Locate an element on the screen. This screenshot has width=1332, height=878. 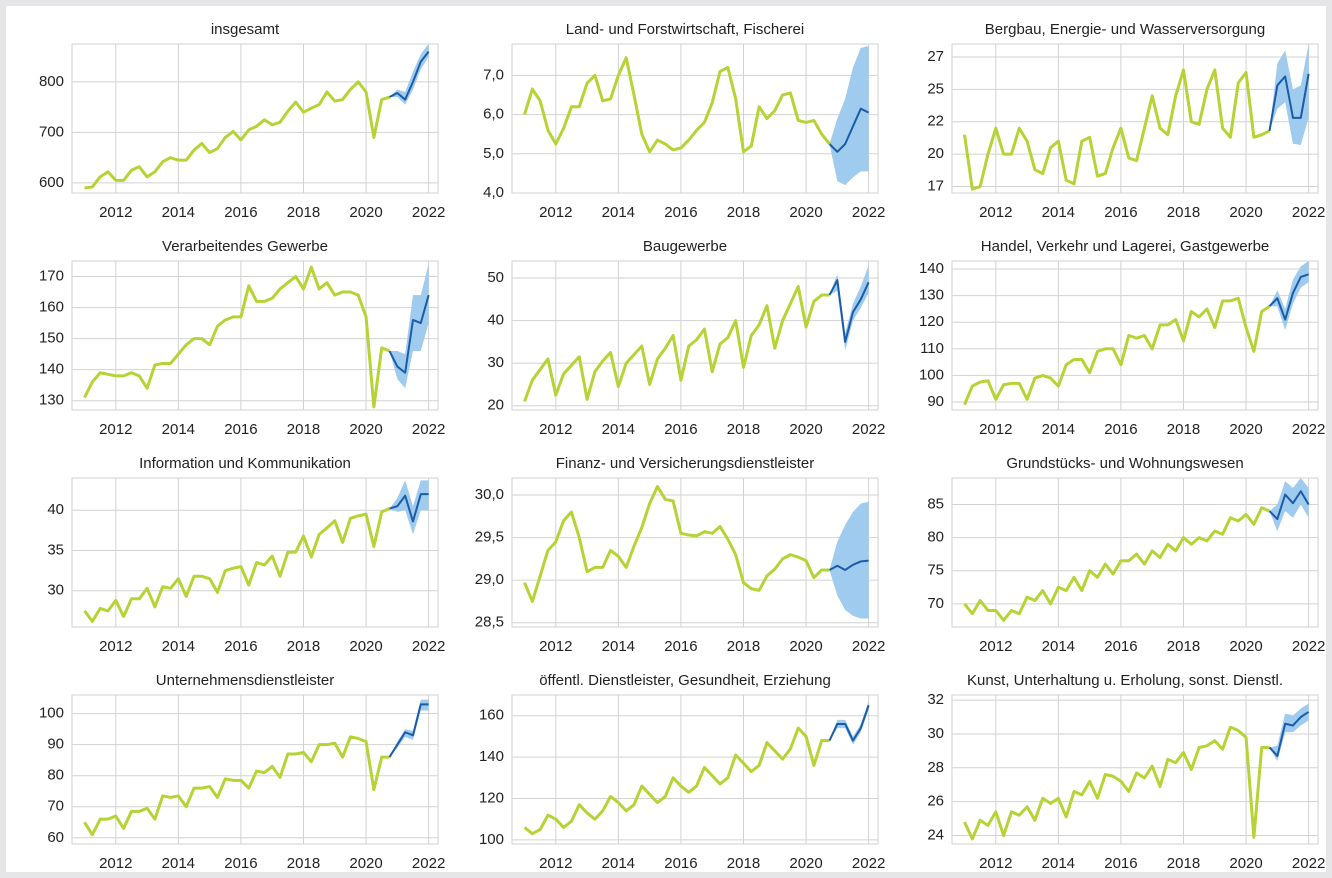
y-tick-label: 7,0 is located at coordinates (493, 74).